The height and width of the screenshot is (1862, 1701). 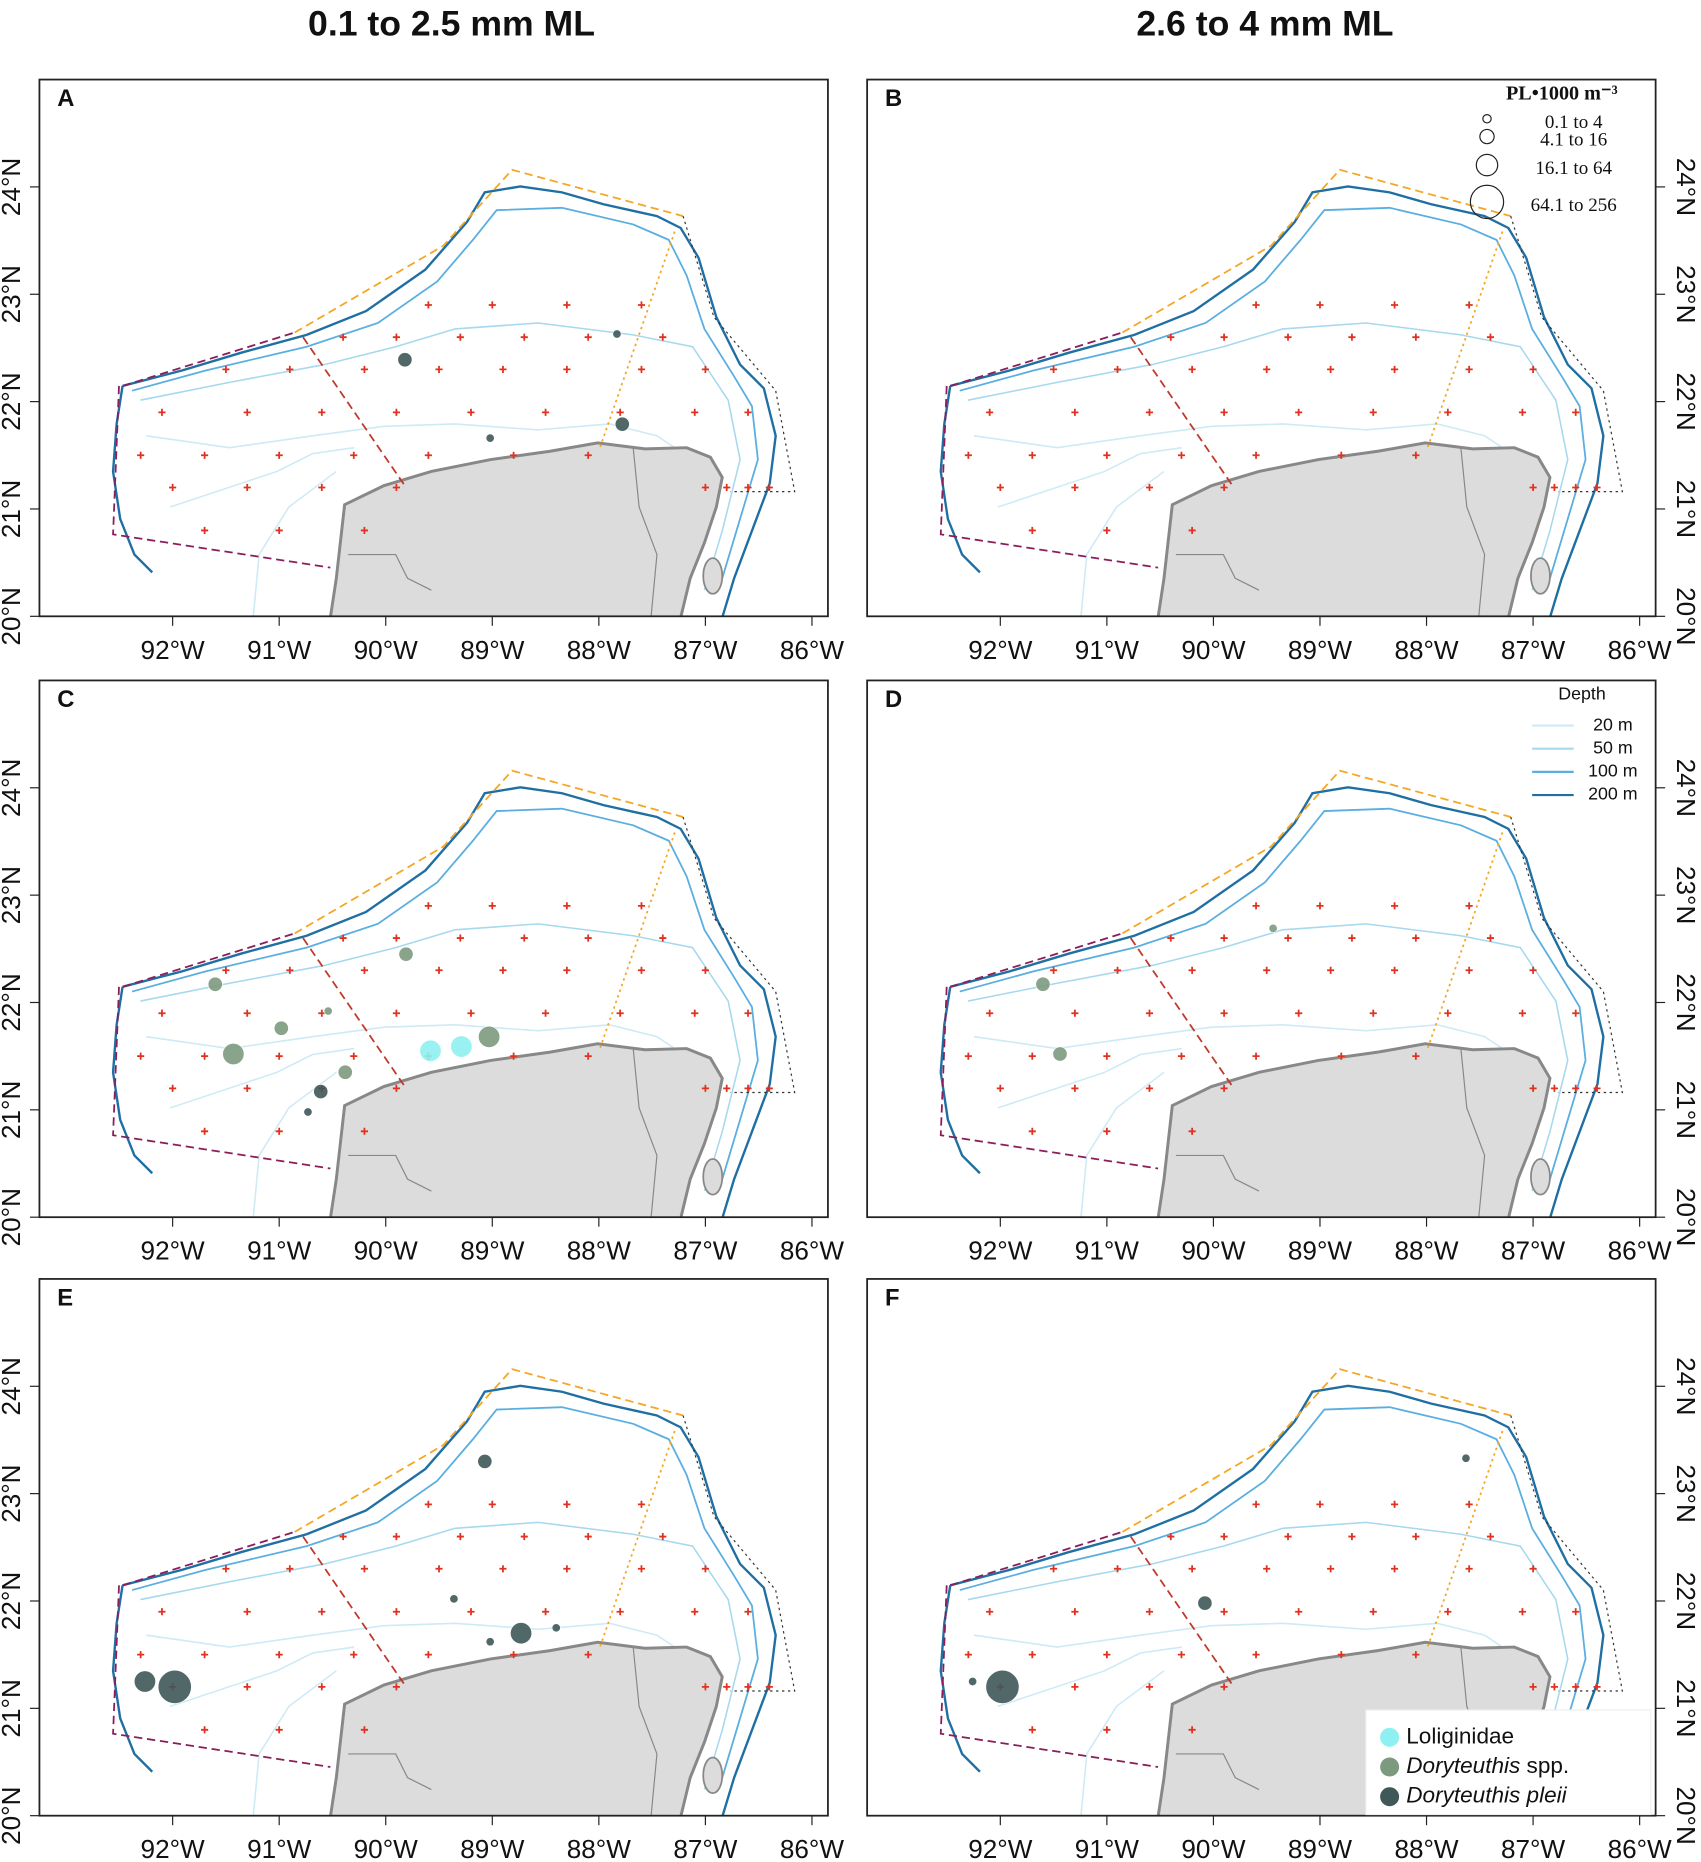 I want to click on panel-label: A, so click(x=65, y=98).